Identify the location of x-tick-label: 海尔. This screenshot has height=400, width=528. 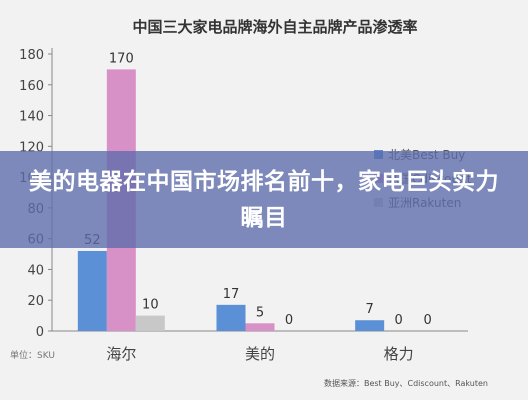
(121, 354).